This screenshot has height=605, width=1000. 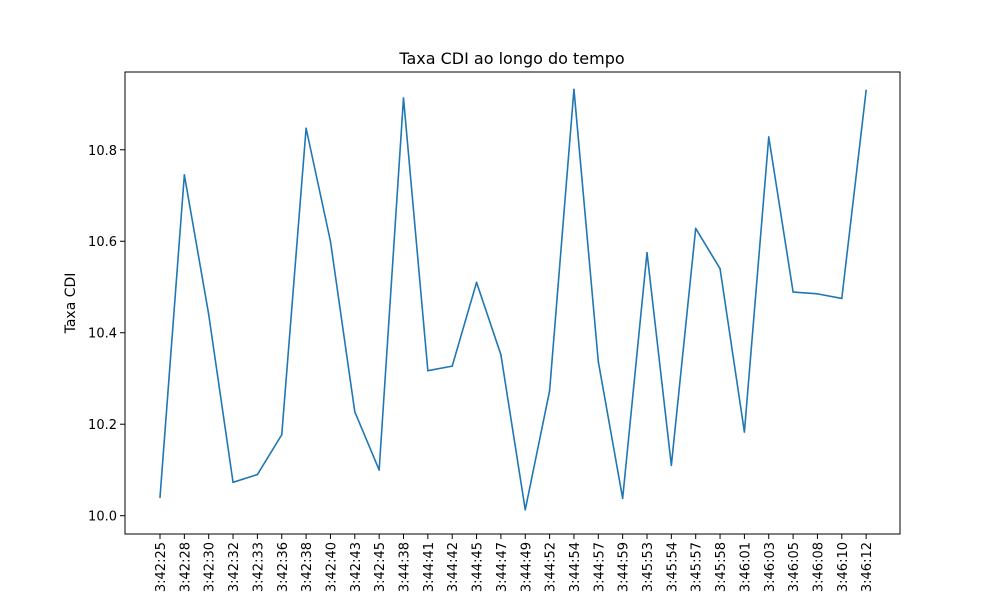 What do you see at coordinates (697, 567) in the screenshot?
I see `x-tick-label: 3:45:57` at bounding box center [697, 567].